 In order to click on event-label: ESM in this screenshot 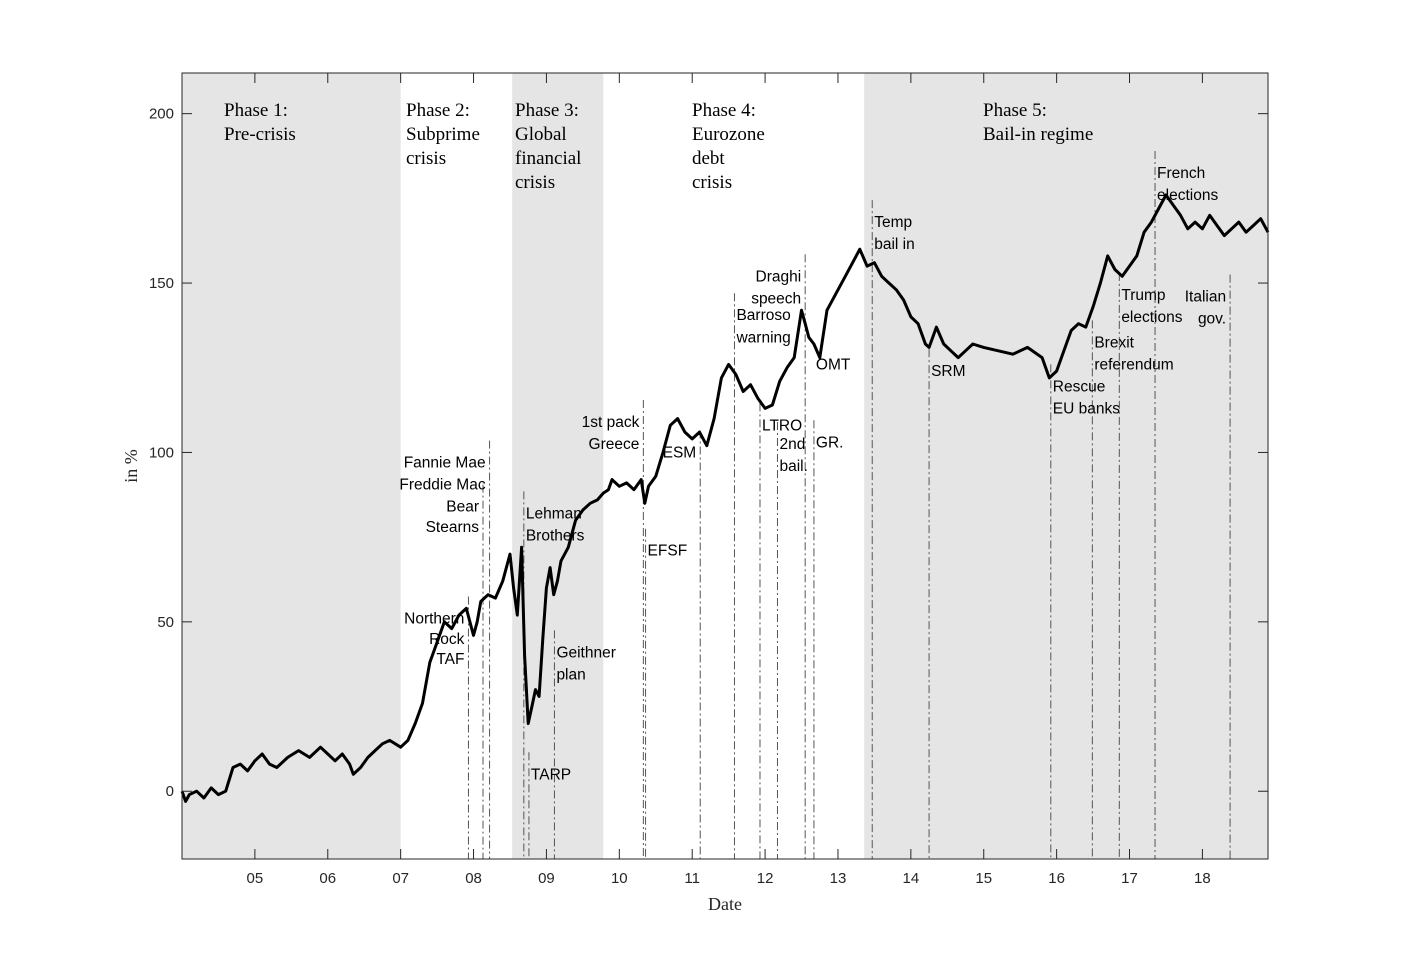, I will do `click(680, 452)`.